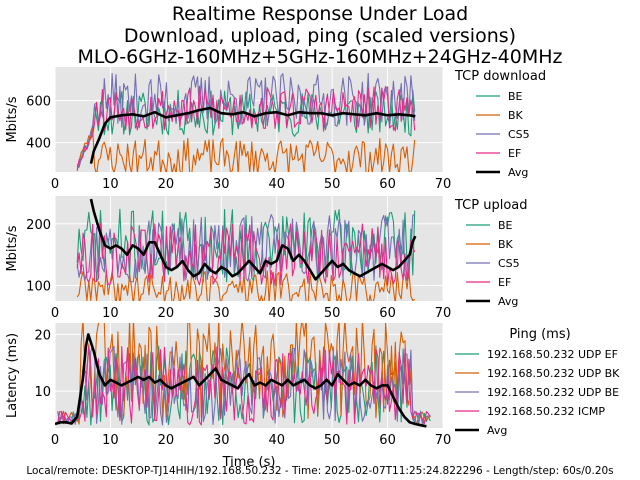 The height and width of the screenshot is (480, 640). I want to click on legend-title: TCP upload, so click(491, 205).